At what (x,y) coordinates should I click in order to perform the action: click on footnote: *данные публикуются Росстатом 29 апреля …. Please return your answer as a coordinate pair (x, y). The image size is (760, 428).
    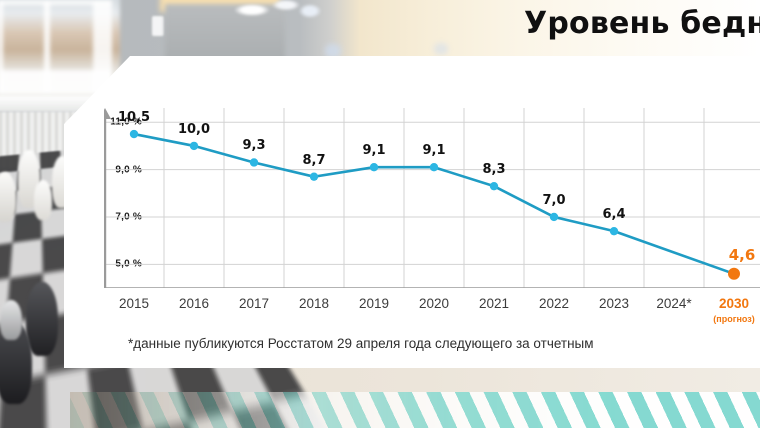
    Looking at the image, I should click on (361, 343).